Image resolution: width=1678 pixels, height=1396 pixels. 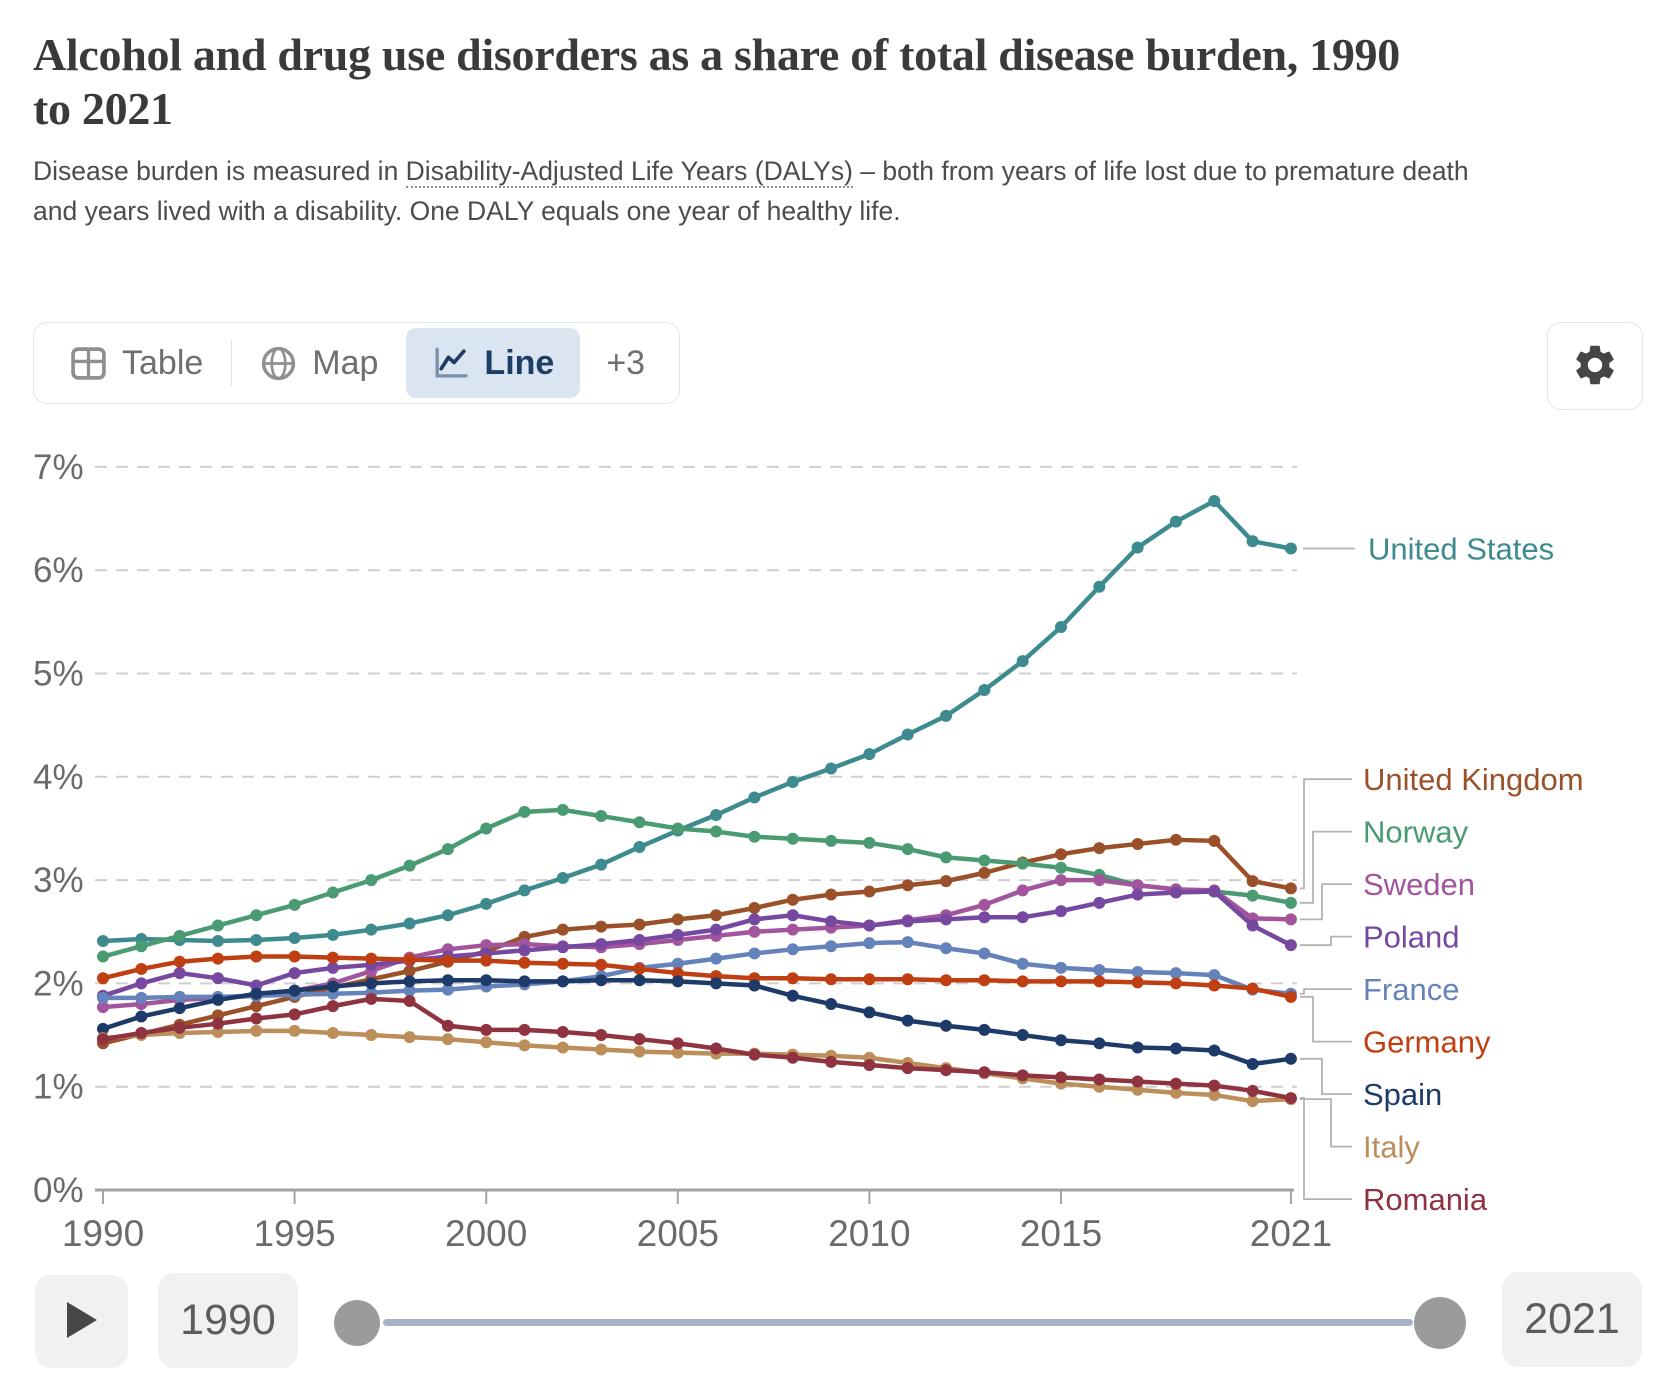 I want to click on series-spain: Spain, so click(x=769, y=1043).